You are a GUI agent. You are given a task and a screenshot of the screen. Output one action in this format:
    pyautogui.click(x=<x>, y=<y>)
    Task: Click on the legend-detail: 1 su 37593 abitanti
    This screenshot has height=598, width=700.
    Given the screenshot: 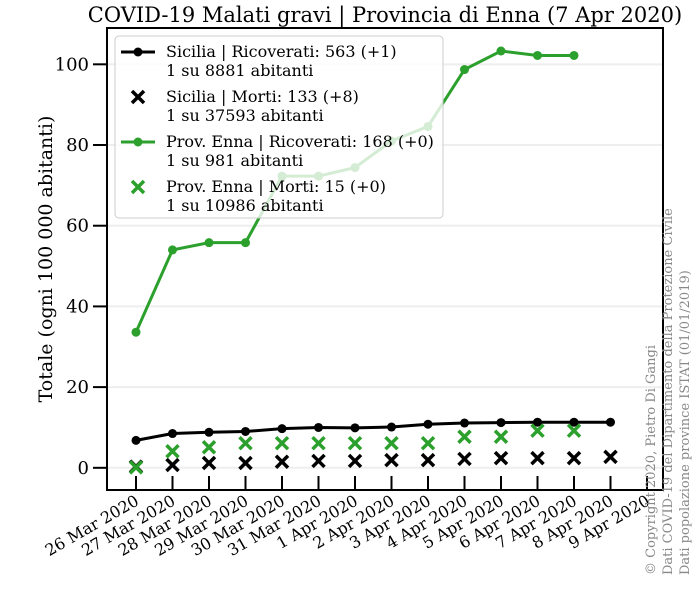 What is the action you would take?
    pyautogui.click(x=245, y=115)
    